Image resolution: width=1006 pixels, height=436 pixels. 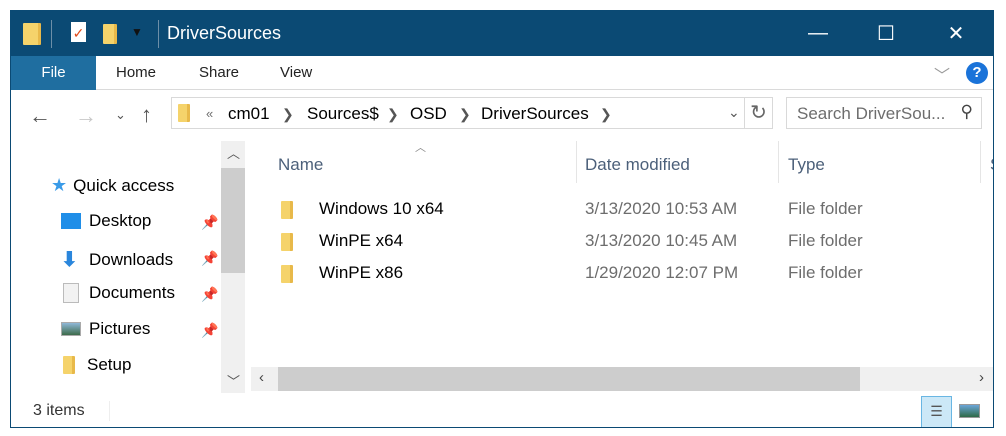 I want to click on sidebar-item-downloads: ⬇ Downloads, so click(x=117, y=259).